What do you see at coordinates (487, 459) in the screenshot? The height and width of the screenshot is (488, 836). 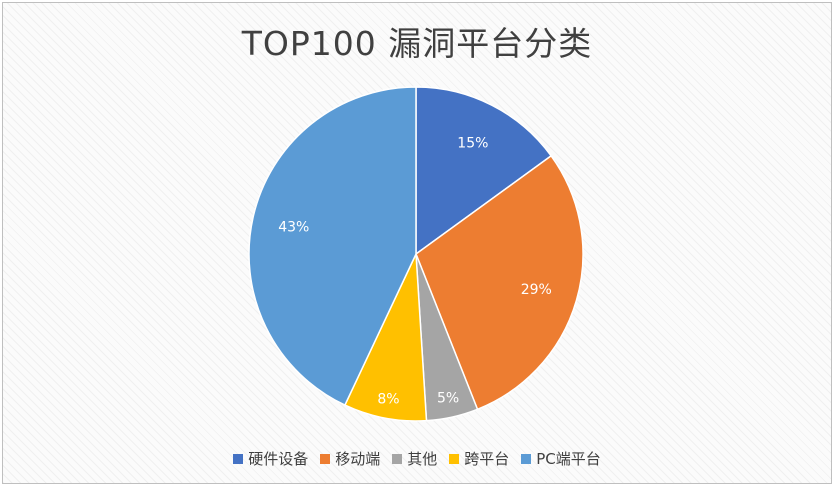 I see `legend-label: 跨平台` at bounding box center [487, 459].